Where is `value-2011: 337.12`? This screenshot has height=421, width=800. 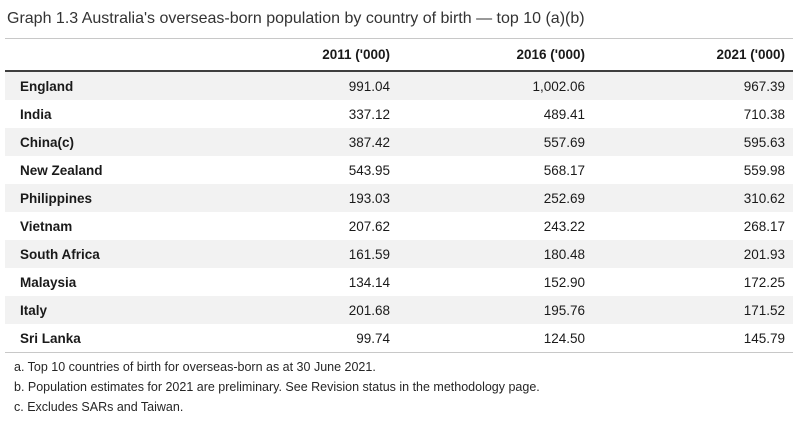
value-2011: 337.12 is located at coordinates (369, 114).